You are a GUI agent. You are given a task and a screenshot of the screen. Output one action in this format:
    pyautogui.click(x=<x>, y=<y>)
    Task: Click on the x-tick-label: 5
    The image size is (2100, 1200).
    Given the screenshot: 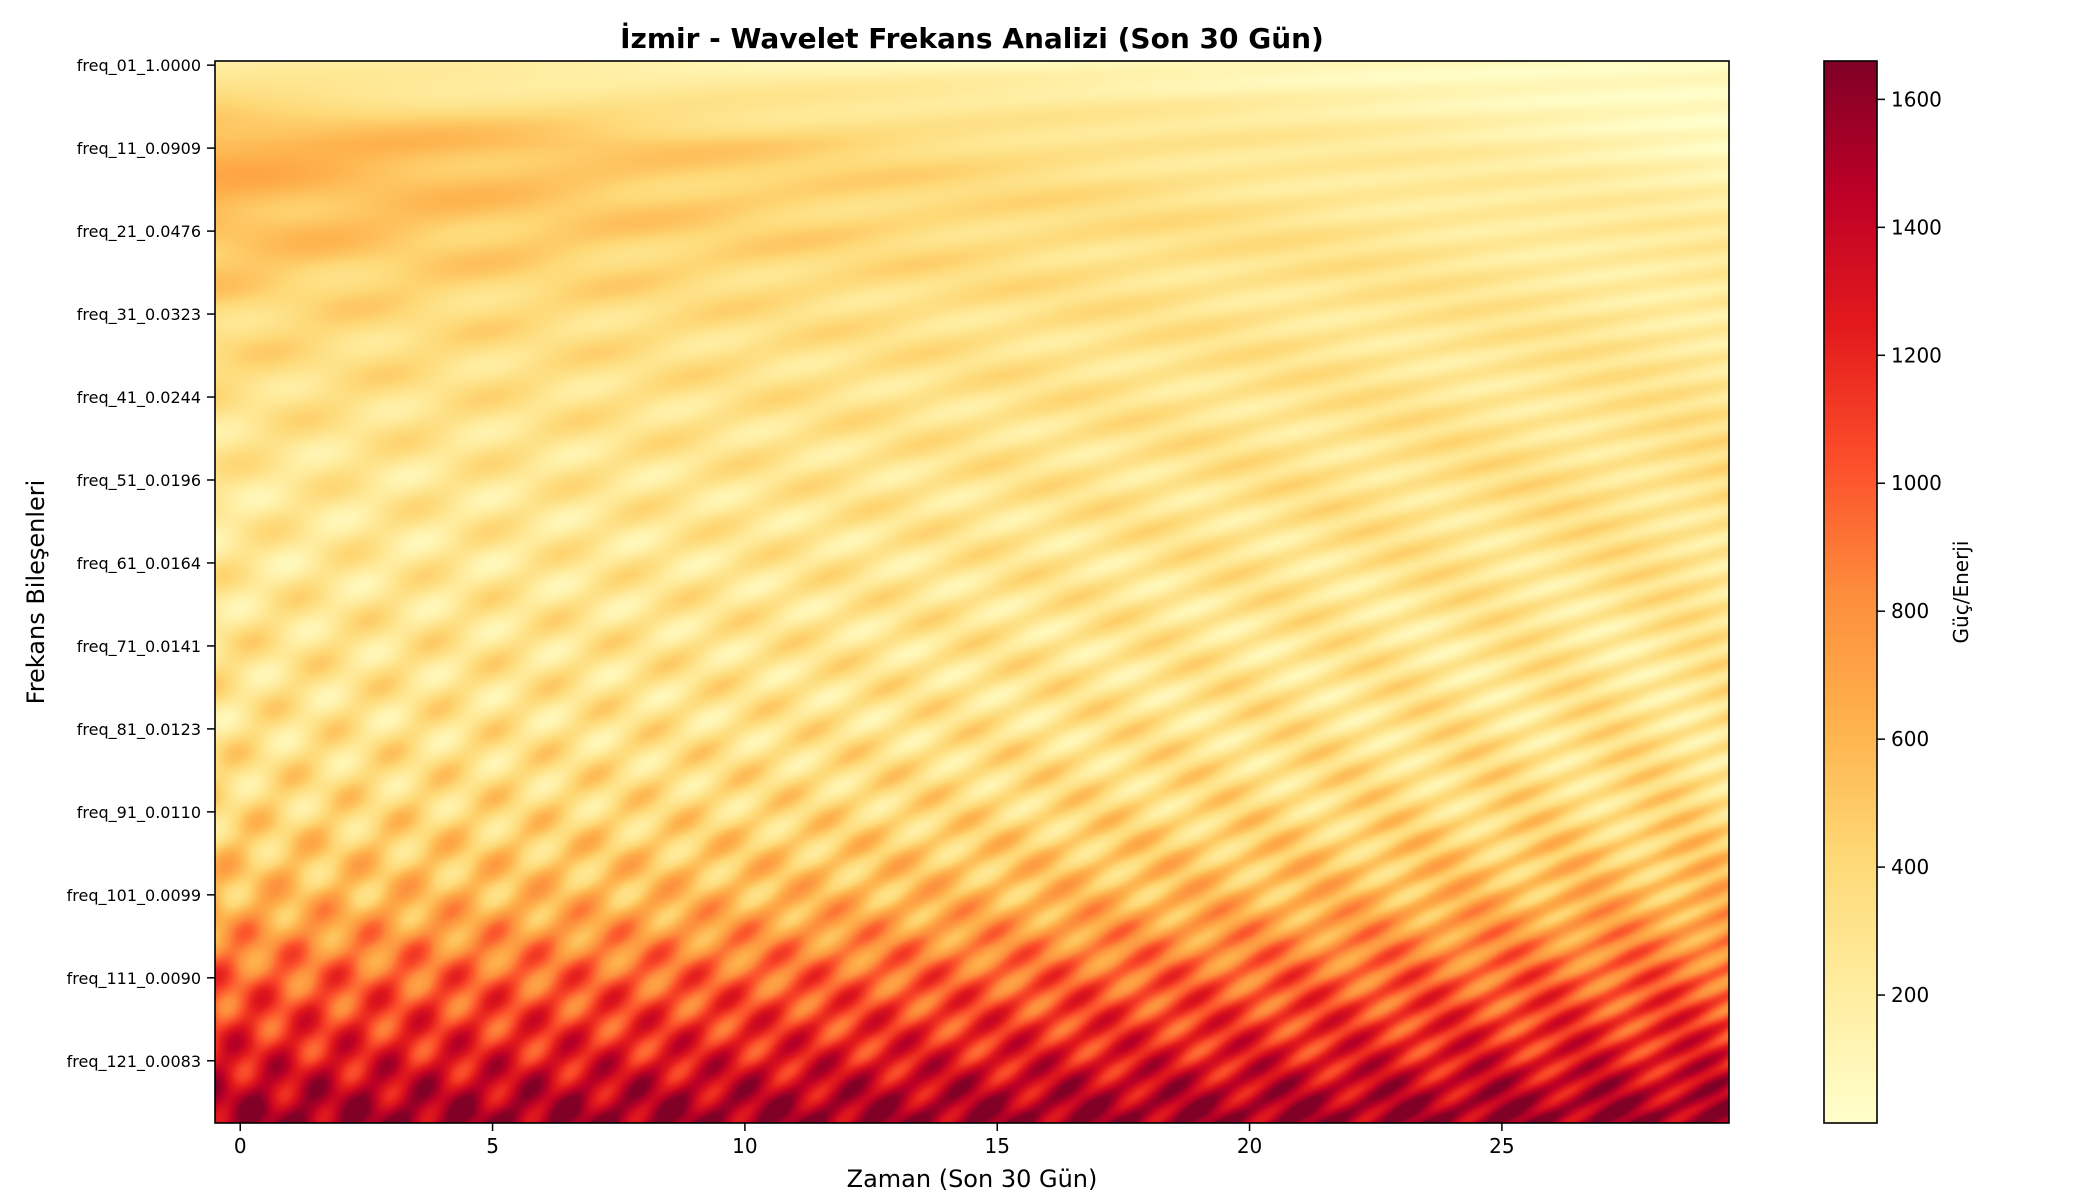 What is the action you would take?
    pyautogui.click(x=492, y=1146)
    